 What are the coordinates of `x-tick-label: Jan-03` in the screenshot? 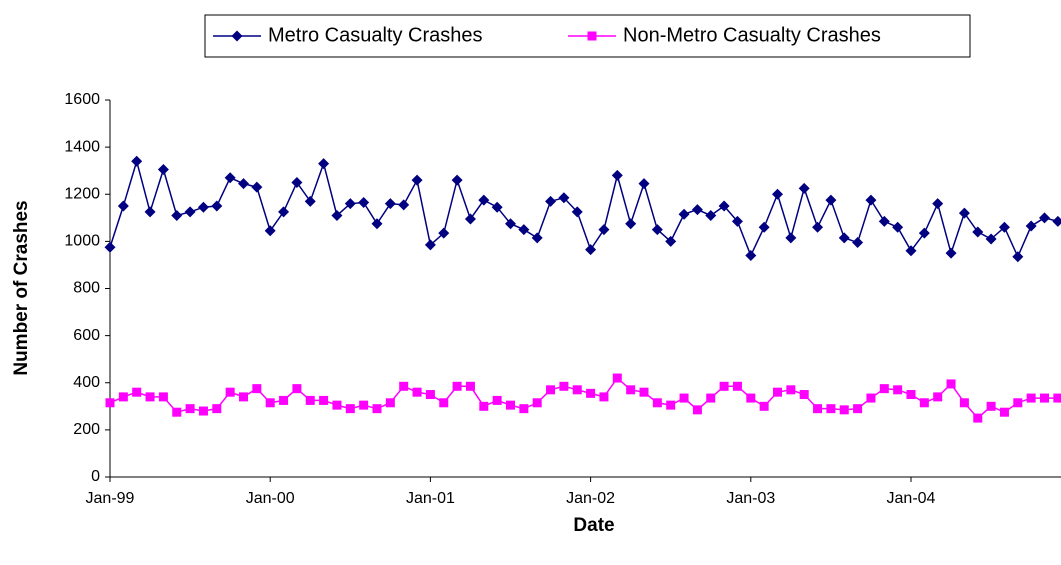 It's located at (750, 498).